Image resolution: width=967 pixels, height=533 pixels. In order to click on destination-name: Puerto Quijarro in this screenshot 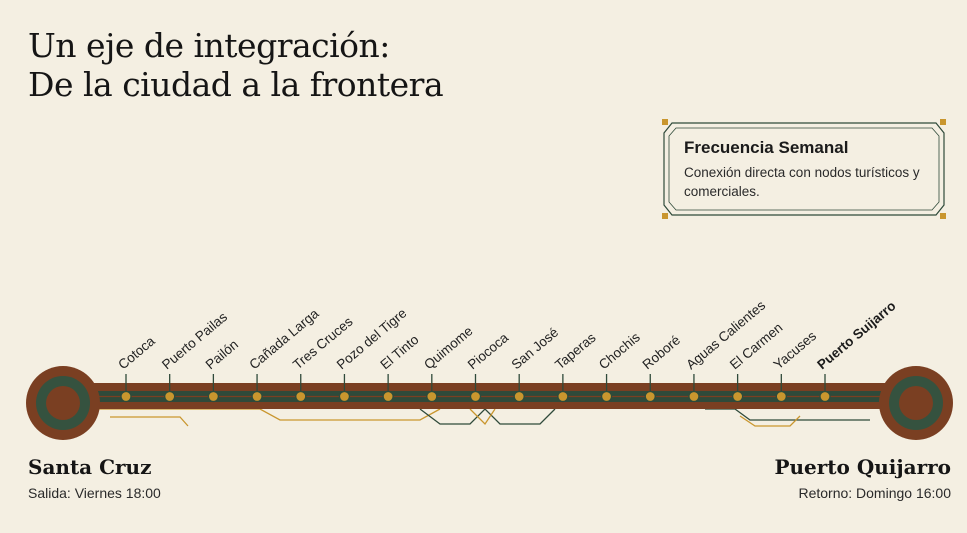, I will do `click(862, 467)`.